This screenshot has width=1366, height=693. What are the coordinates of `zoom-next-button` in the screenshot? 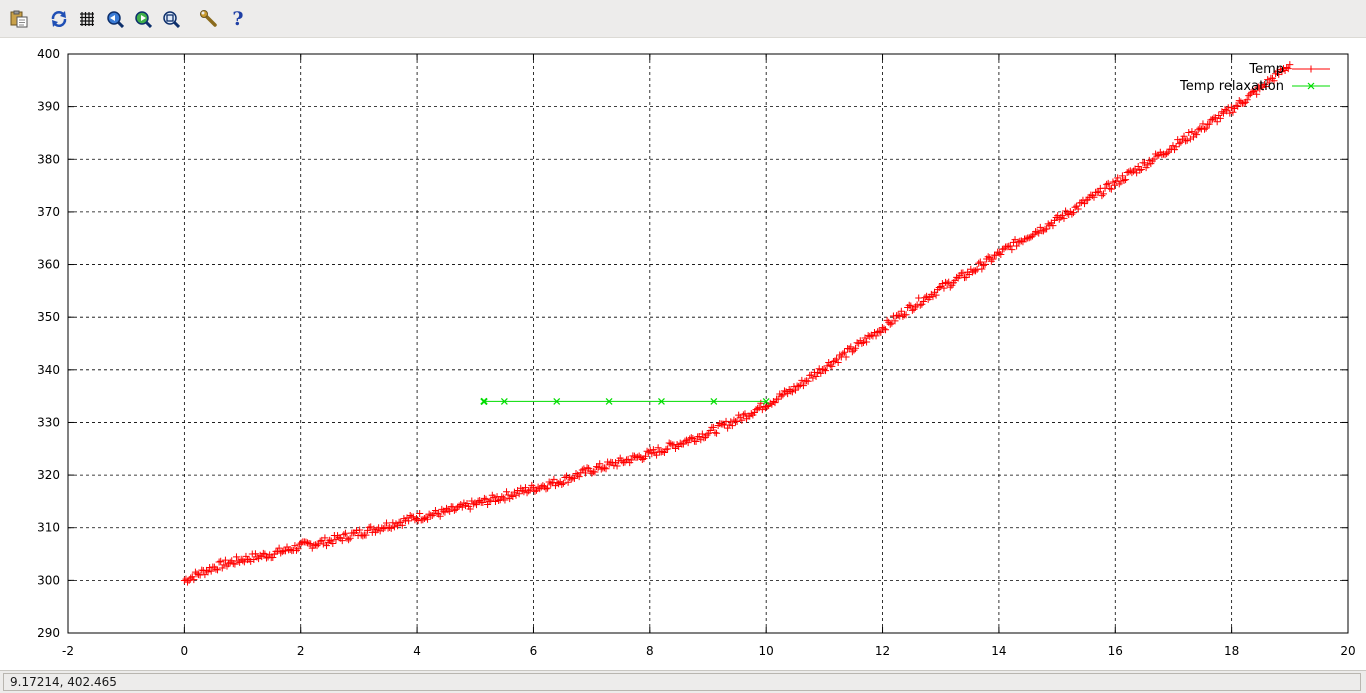 It's located at (143, 19).